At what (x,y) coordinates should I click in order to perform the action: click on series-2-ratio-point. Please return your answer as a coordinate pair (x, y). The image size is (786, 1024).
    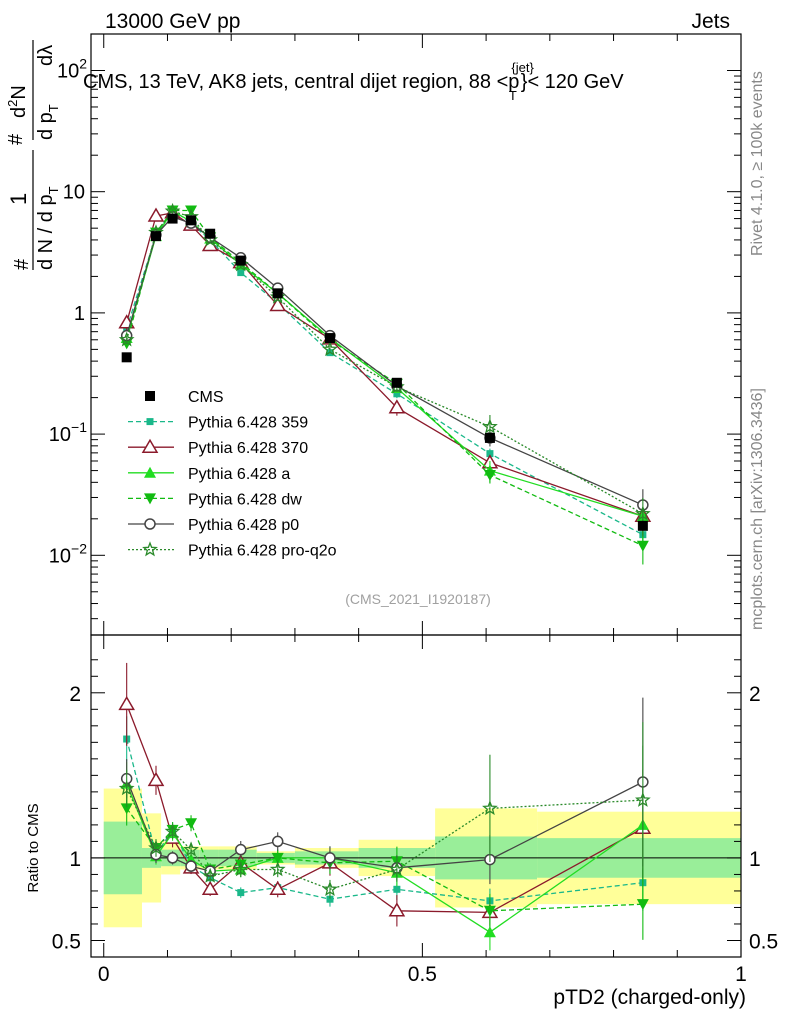
    Looking at the image, I should click on (489, 932).